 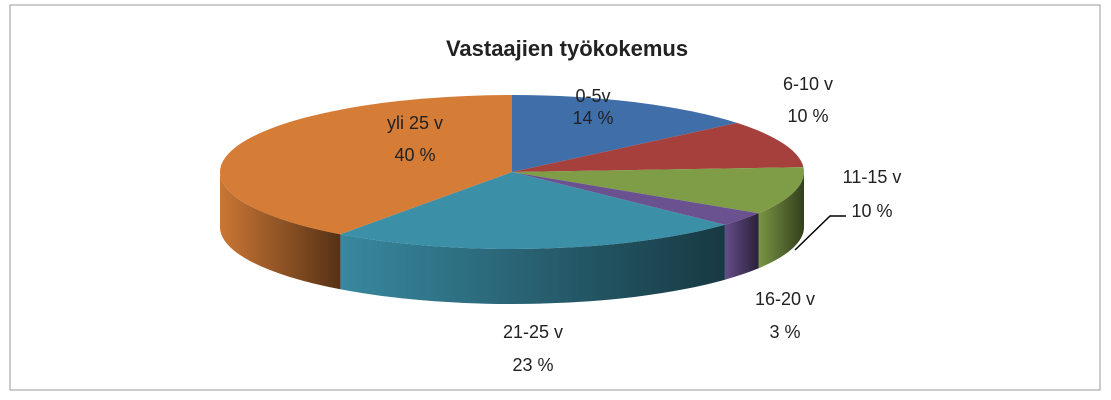 What do you see at coordinates (784, 332) in the screenshot?
I see `value-label: 3 %` at bounding box center [784, 332].